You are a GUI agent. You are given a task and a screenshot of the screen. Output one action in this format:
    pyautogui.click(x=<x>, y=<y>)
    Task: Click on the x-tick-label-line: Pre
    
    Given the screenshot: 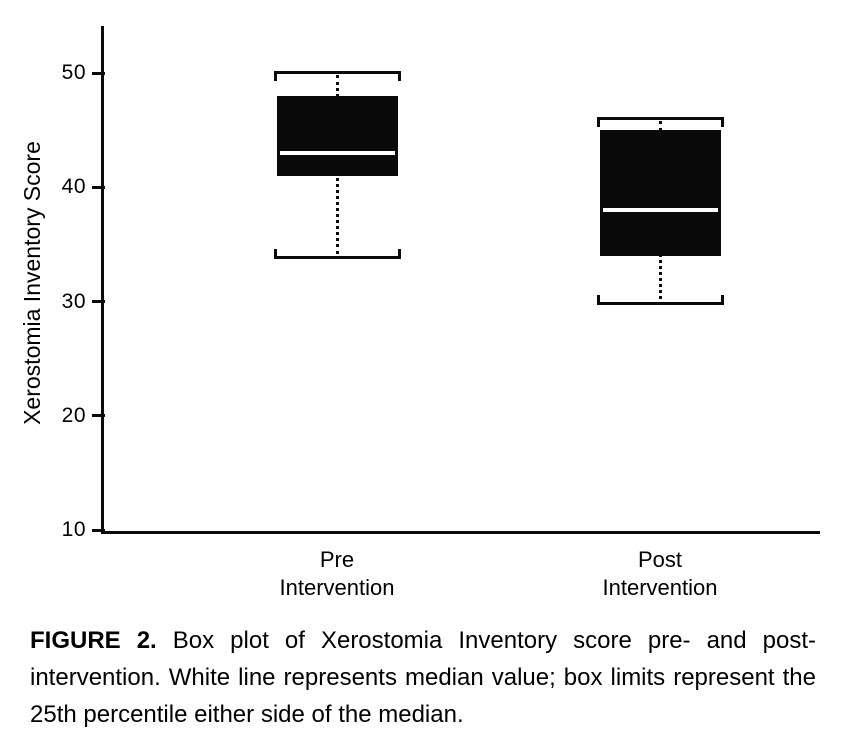 What is the action you would take?
    pyautogui.click(x=337, y=559)
    